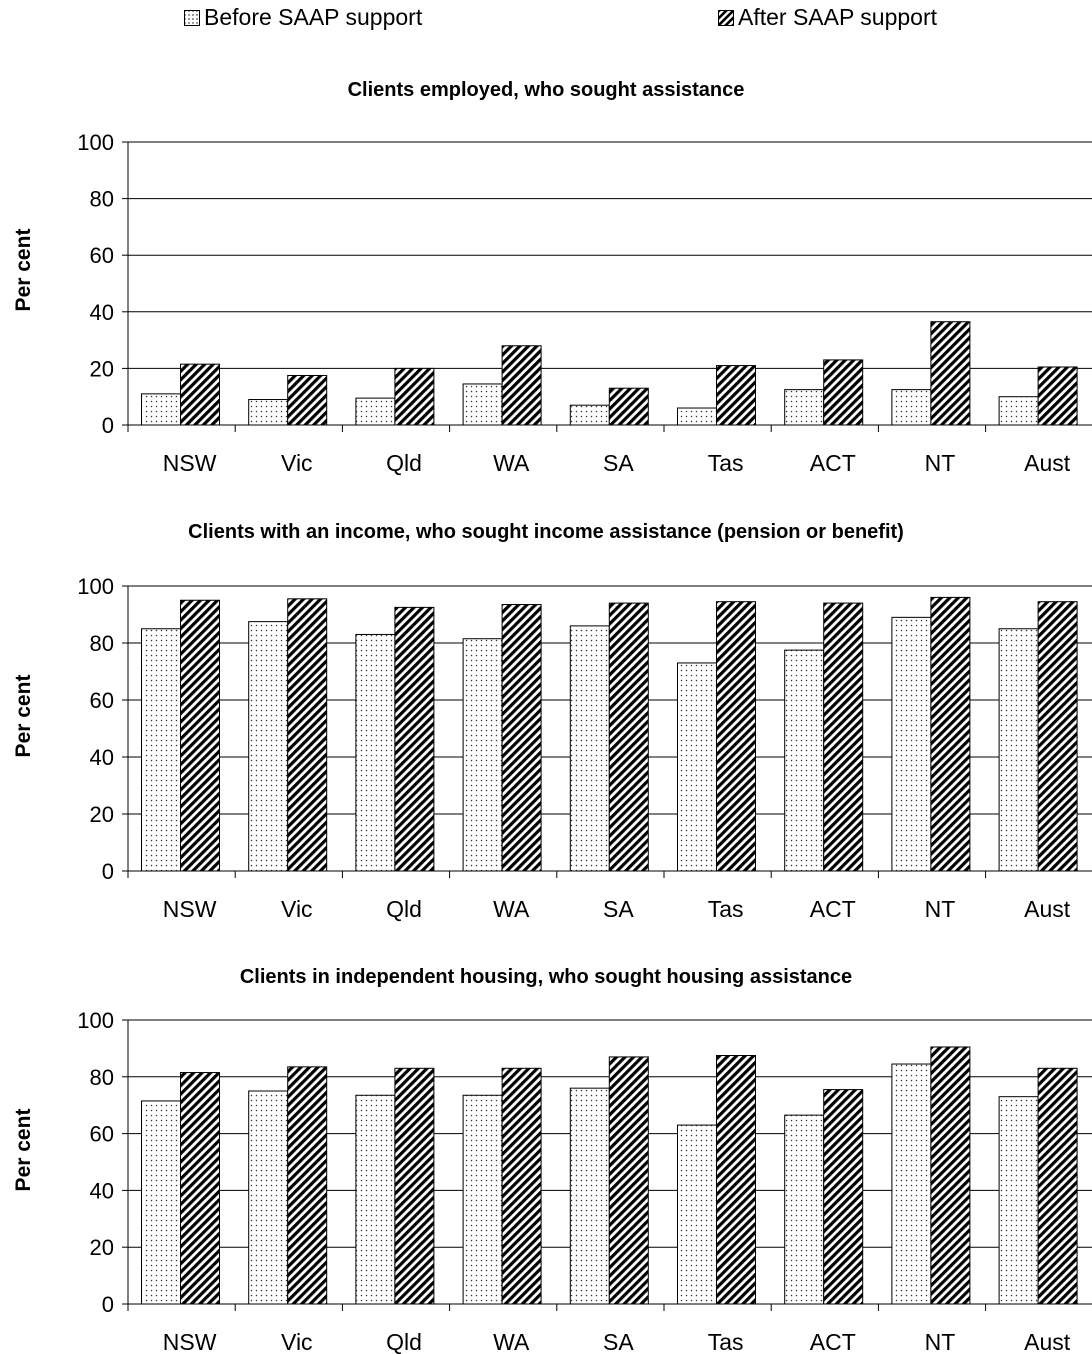 The width and height of the screenshot is (1092, 1354). What do you see at coordinates (313, 17) in the screenshot?
I see `legend-label-before: Before SAAP support` at bounding box center [313, 17].